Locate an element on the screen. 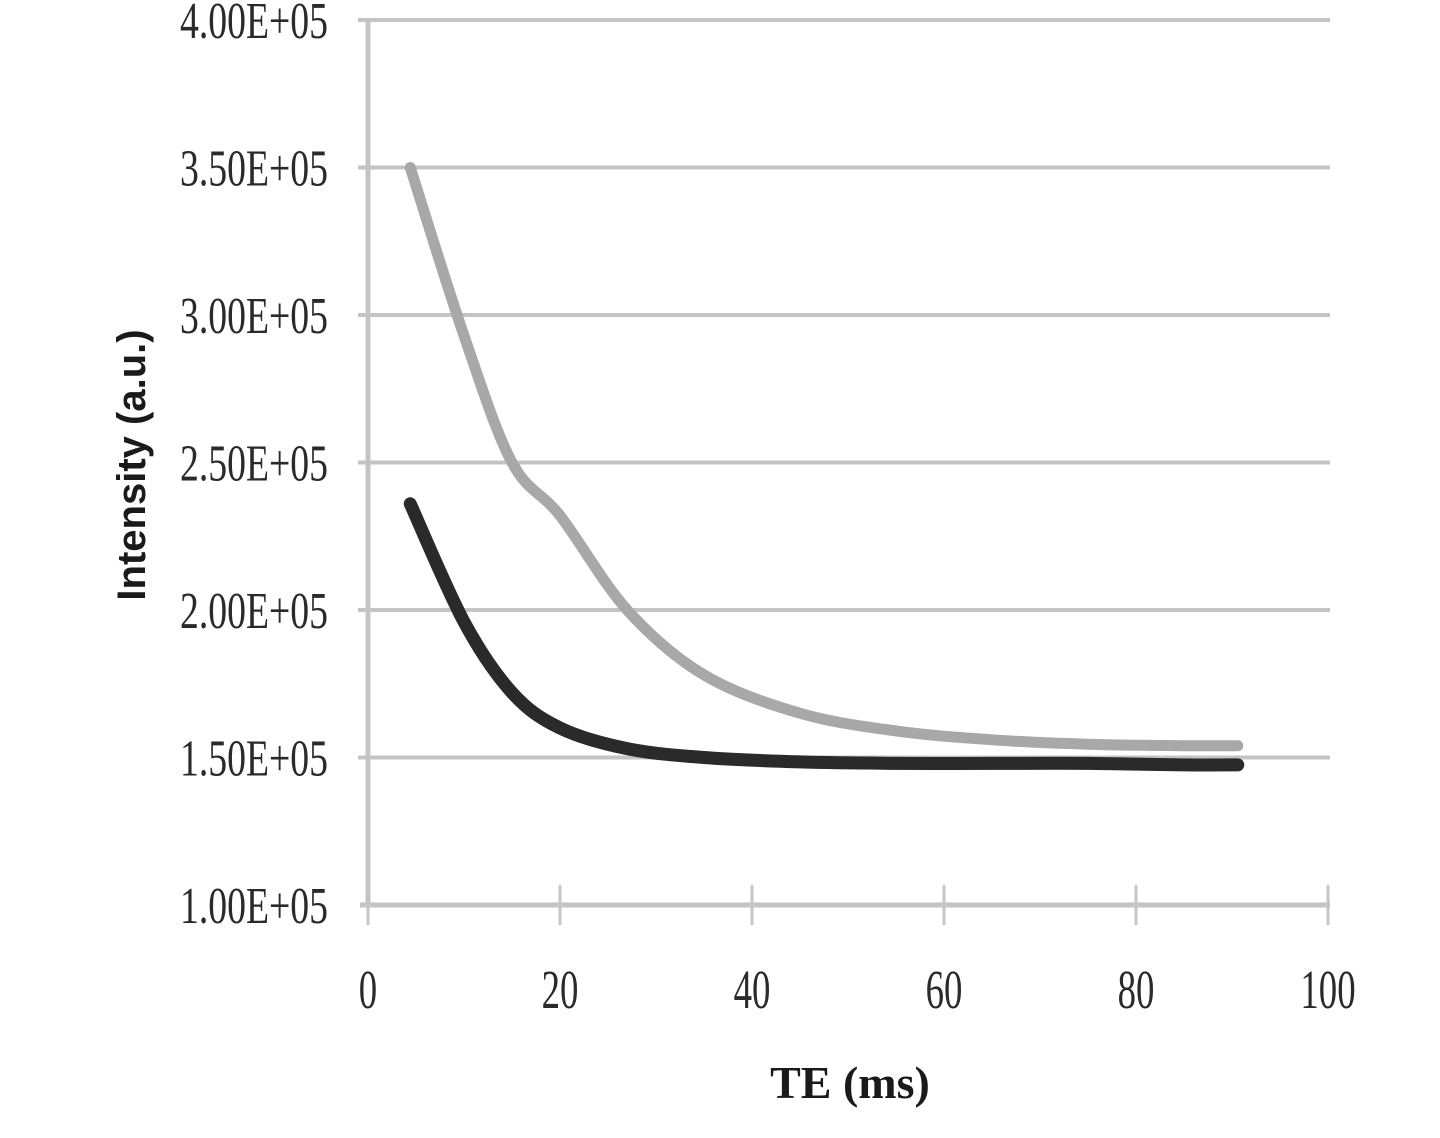 This screenshot has height=1138, width=1440. y-tick-label: 3.50E+05 is located at coordinates (254, 168).